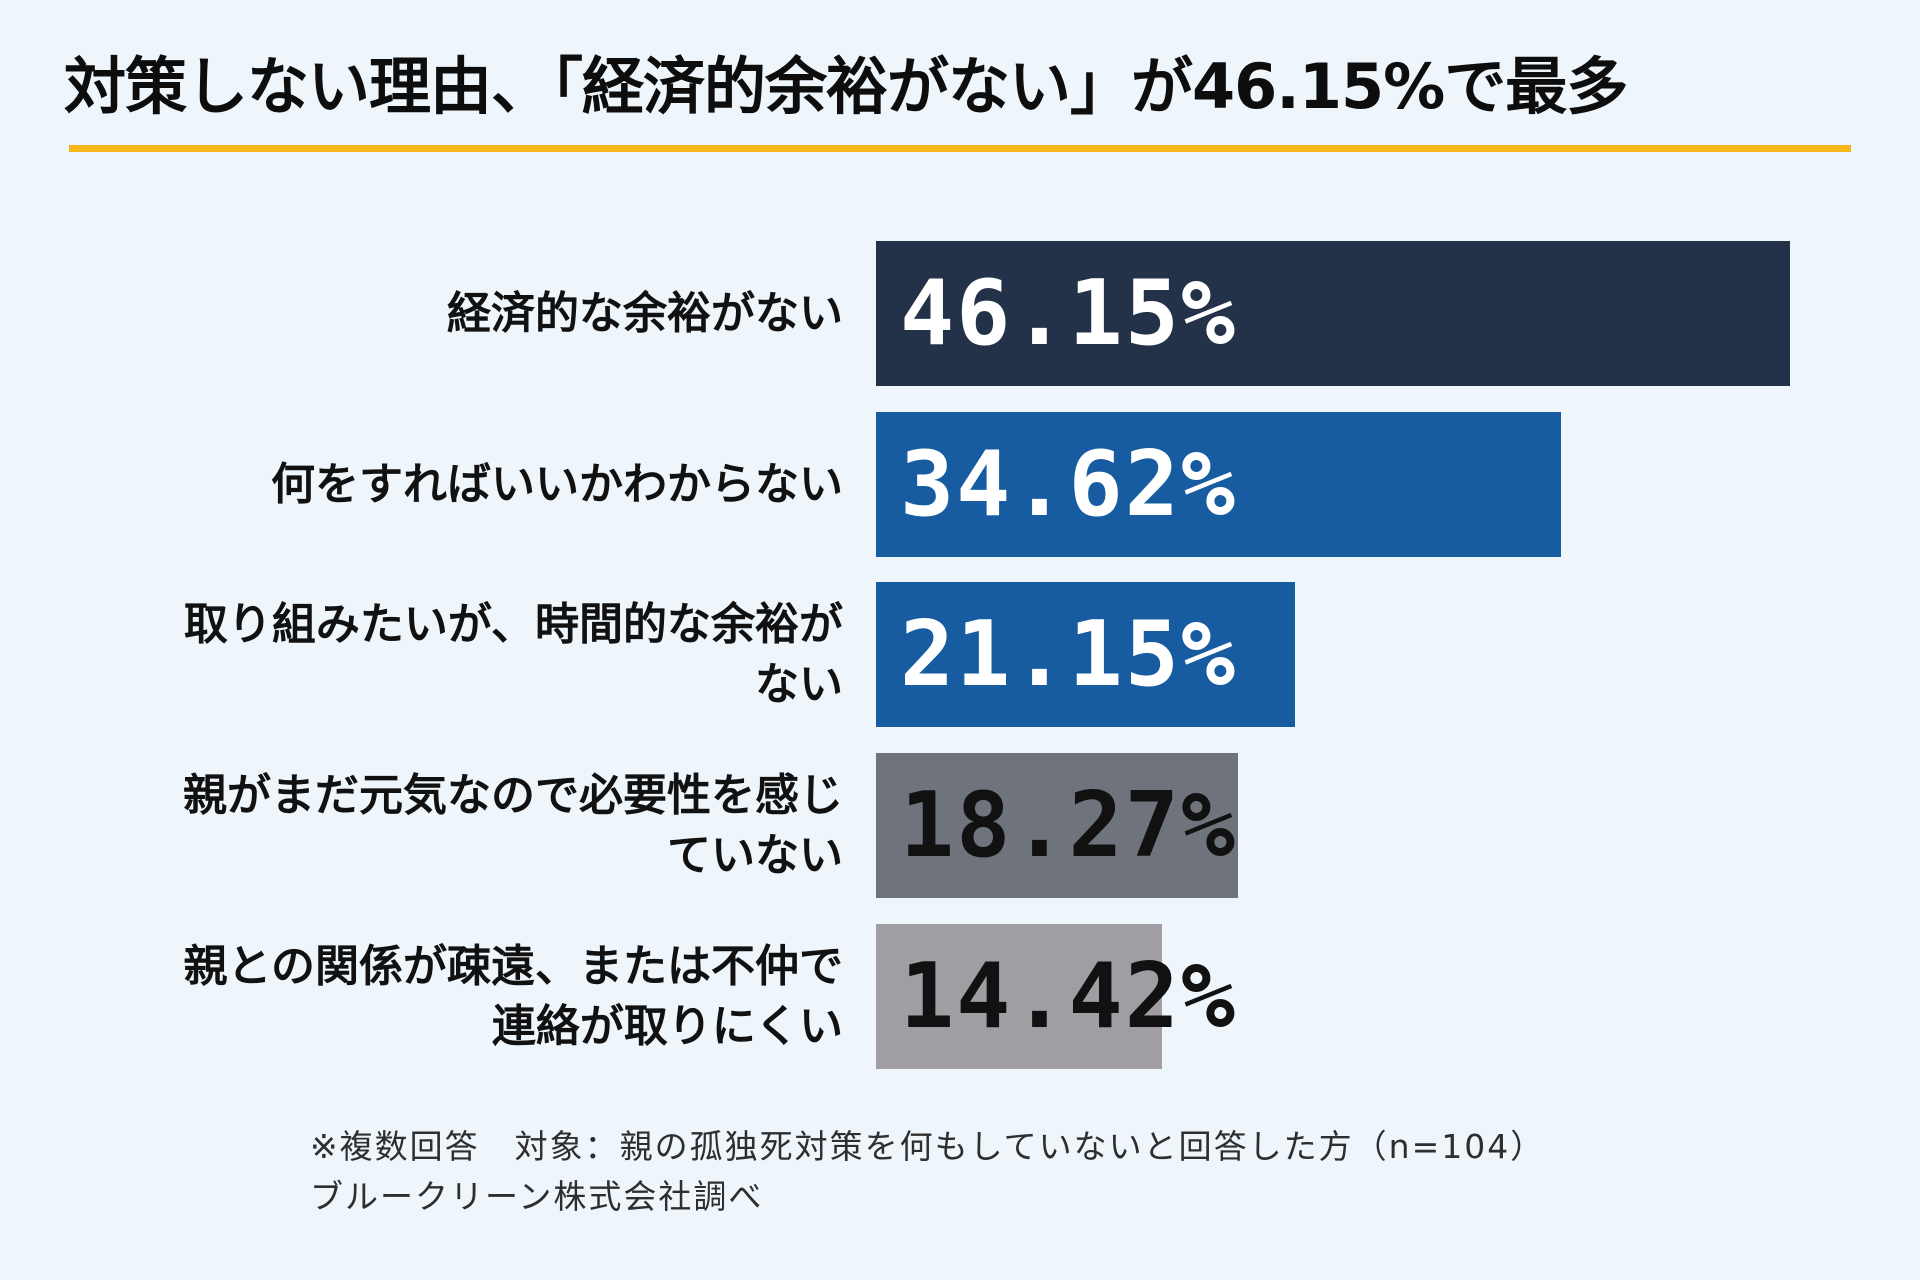 Image resolution: width=1920 pixels, height=1280 pixels. I want to click on bar-value: 18.27%, so click(1069, 825).